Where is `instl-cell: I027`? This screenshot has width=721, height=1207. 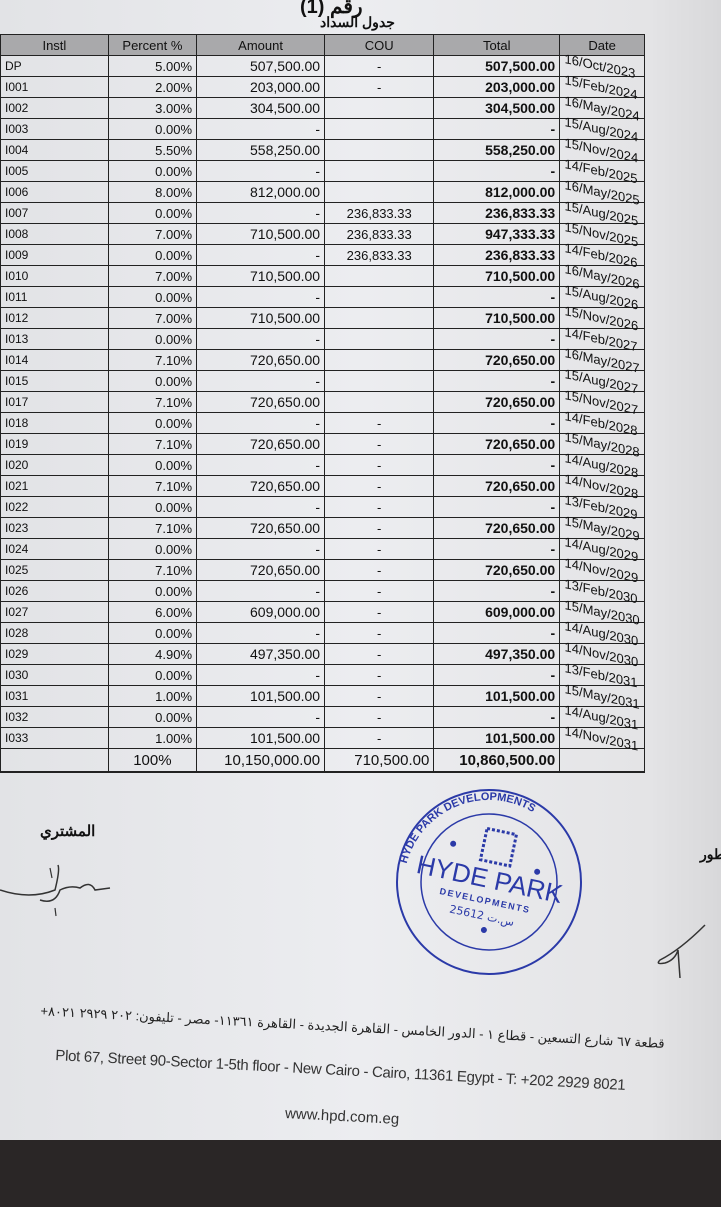
instl-cell: I027 is located at coordinates (54, 612).